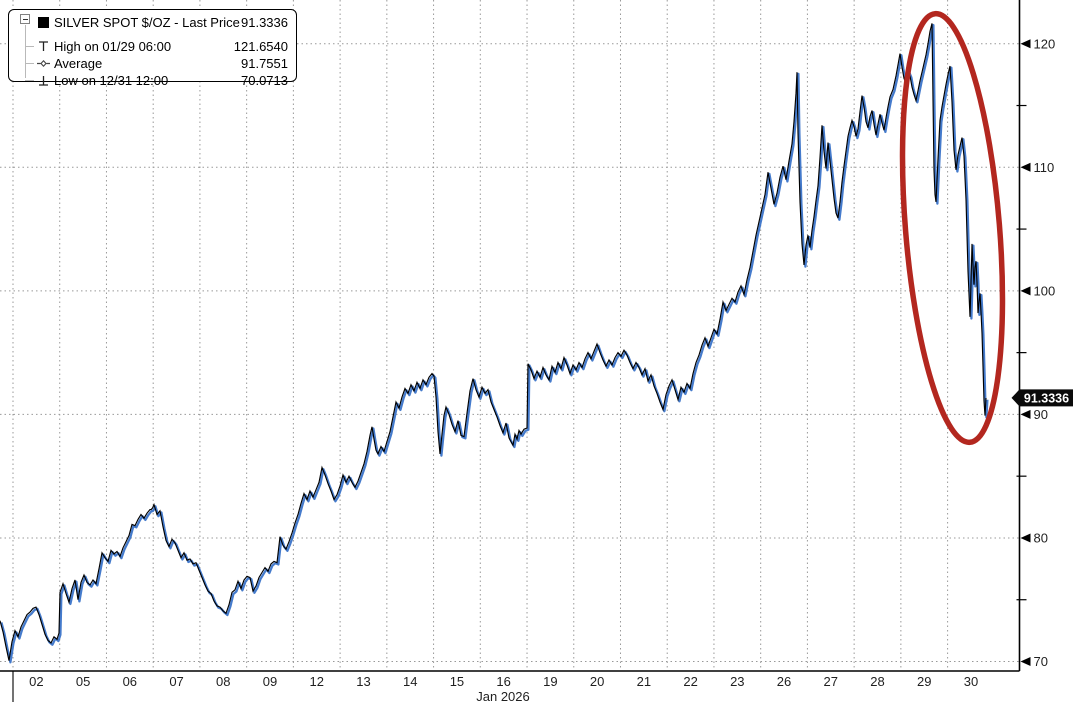 This screenshot has height=705, width=1073. What do you see at coordinates (25, 19) in the screenshot?
I see `tree-expander-icon` at bounding box center [25, 19].